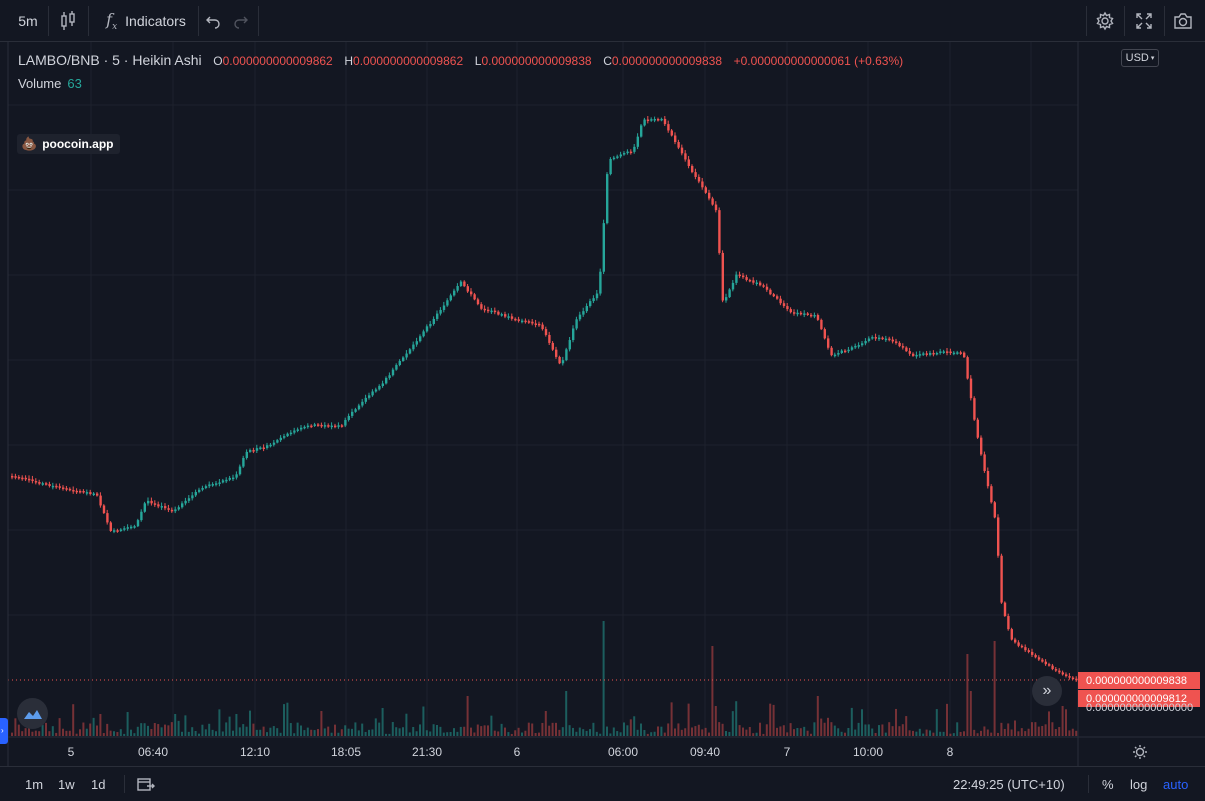 Image resolution: width=1205 pixels, height=801 pixels. What do you see at coordinates (32, 713) in the screenshot?
I see `tradingview-logo` at bounding box center [32, 713].